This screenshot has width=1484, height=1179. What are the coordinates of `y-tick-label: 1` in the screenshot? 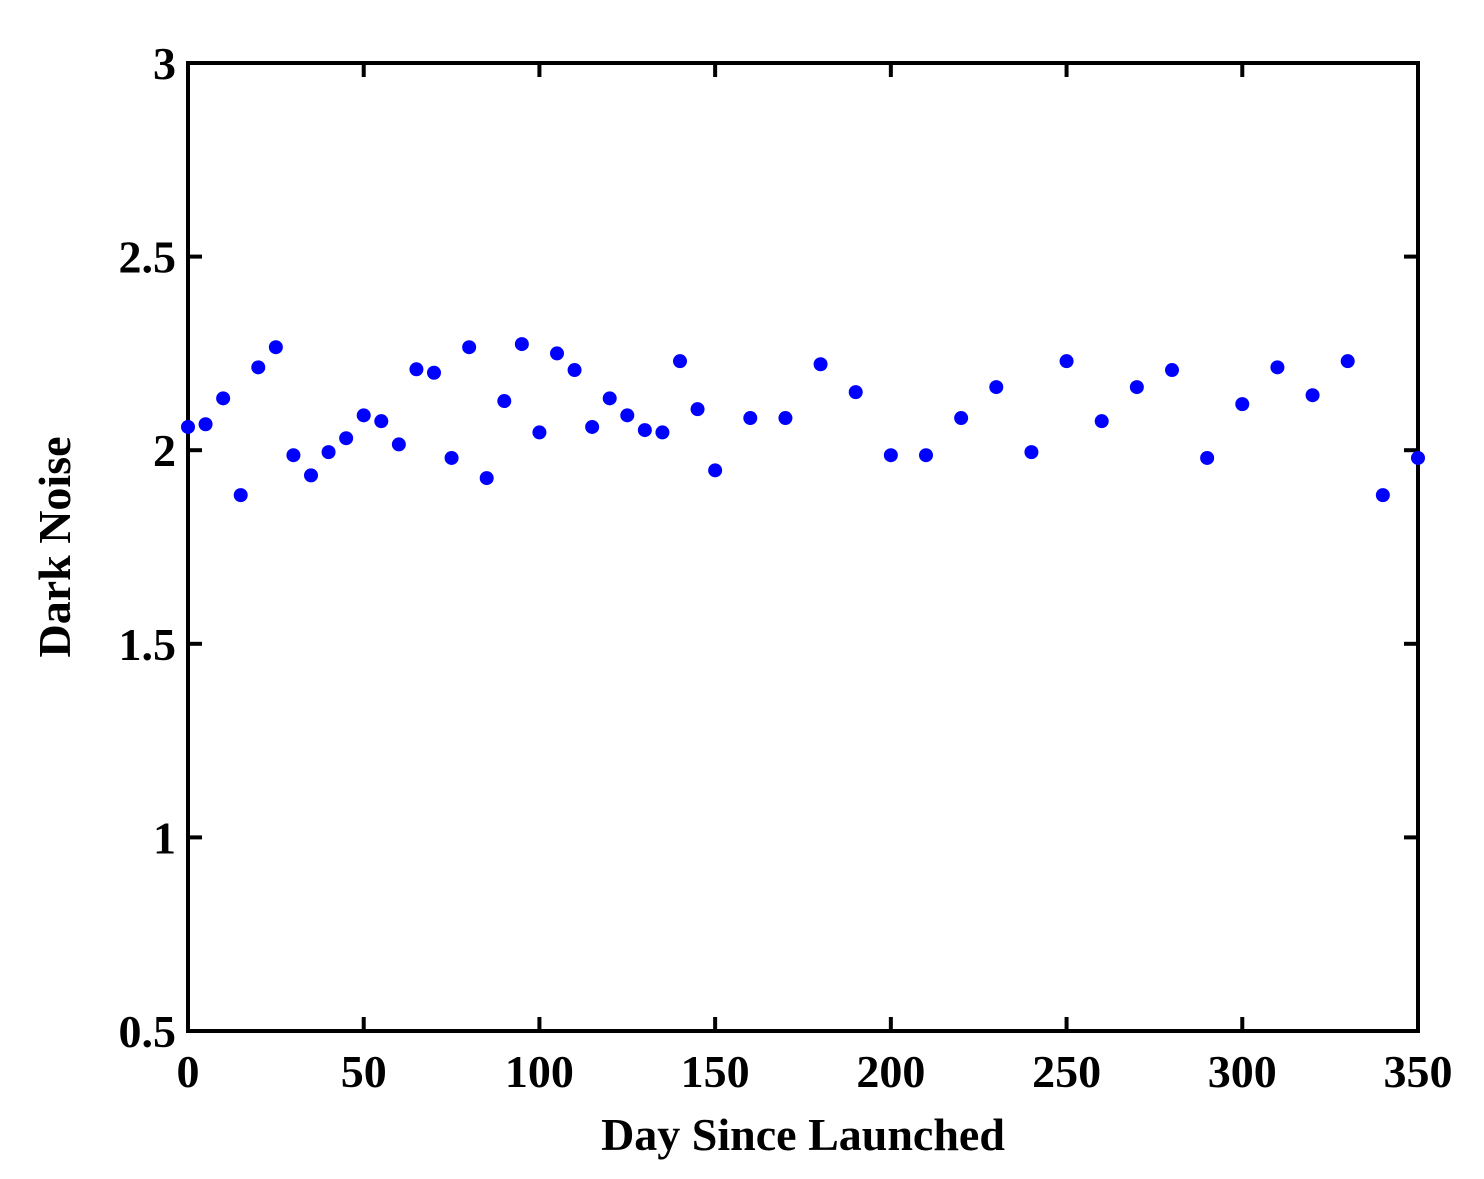 It's located at (164, 837).